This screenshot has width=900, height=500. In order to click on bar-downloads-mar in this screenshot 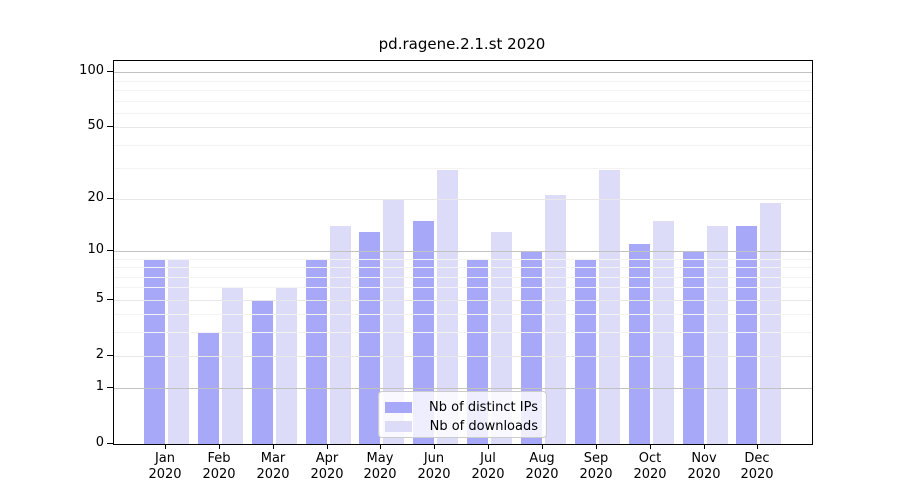, I will do `click(286, 365)`.